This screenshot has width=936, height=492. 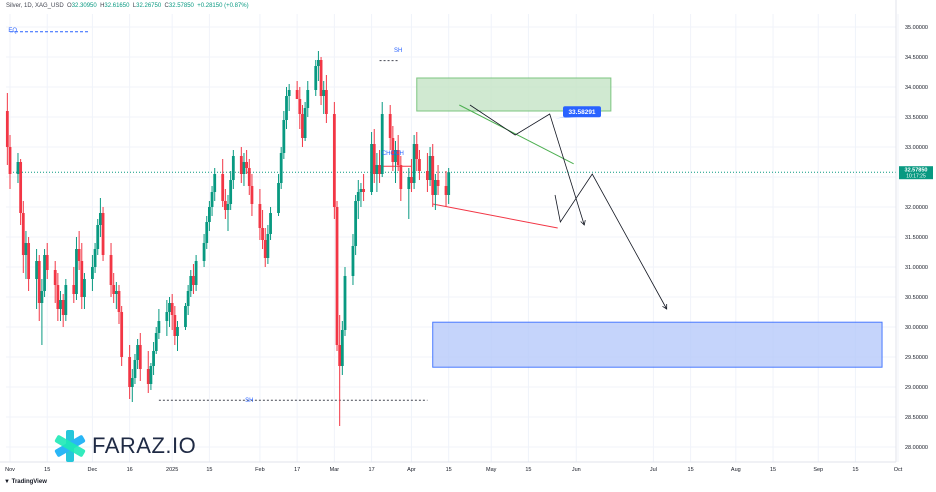 I want to click on price-tick-label: 29.50000, so click(x=916, y=358).